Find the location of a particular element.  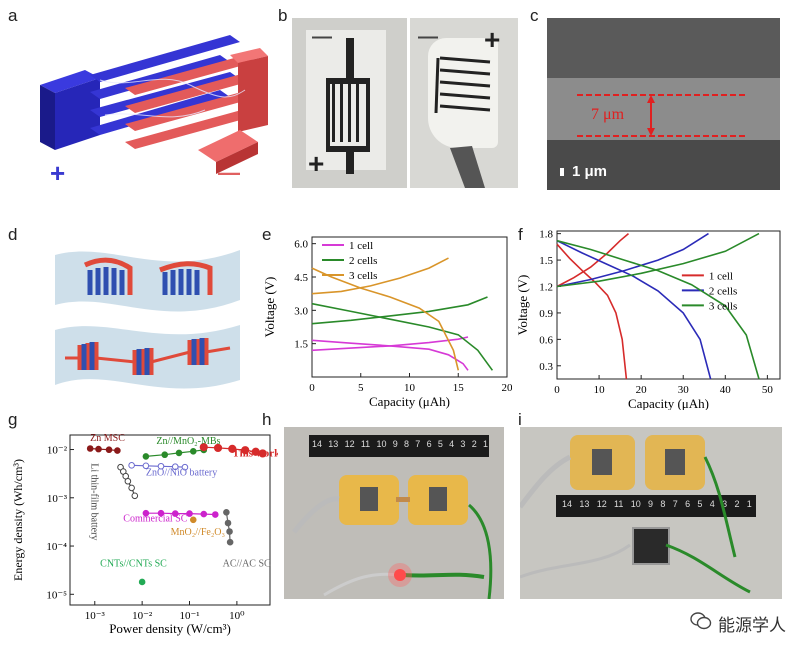

y-tick-label: 0.9 is located at coordinates (546, 314).